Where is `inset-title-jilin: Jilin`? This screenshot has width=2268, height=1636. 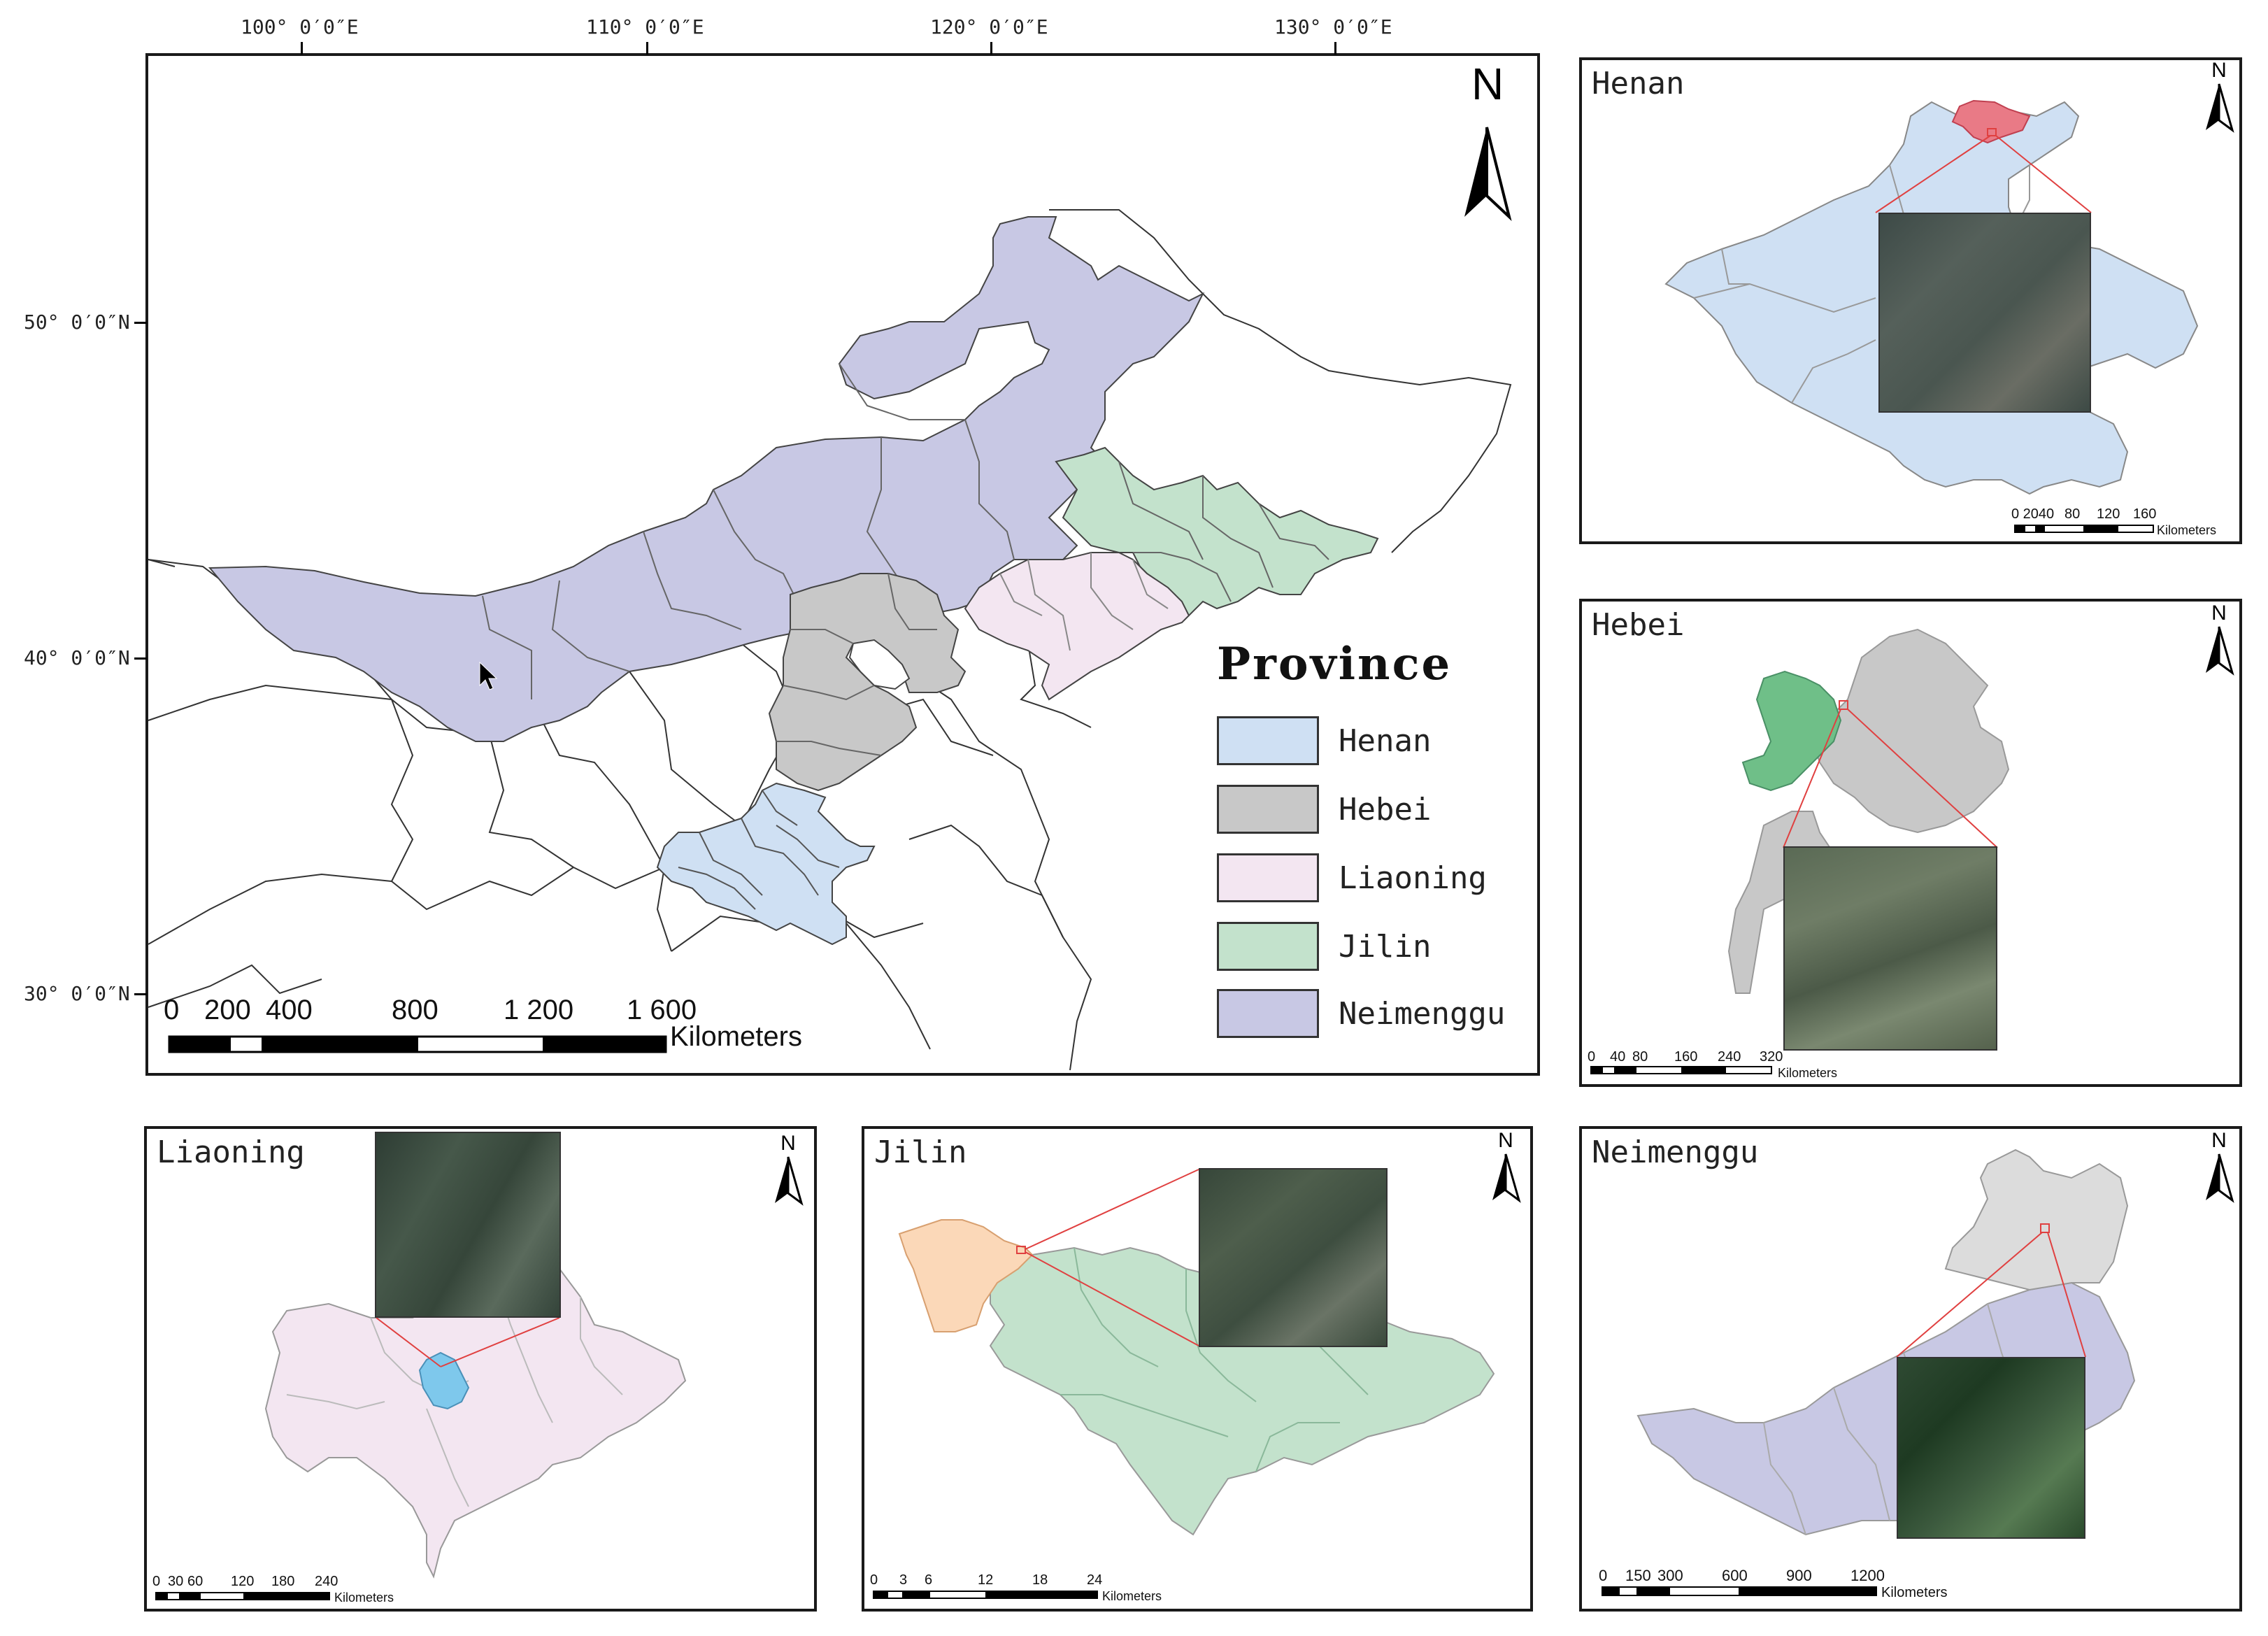 inset-title-jilin: Jilin is located at coordinates (920, 1152).